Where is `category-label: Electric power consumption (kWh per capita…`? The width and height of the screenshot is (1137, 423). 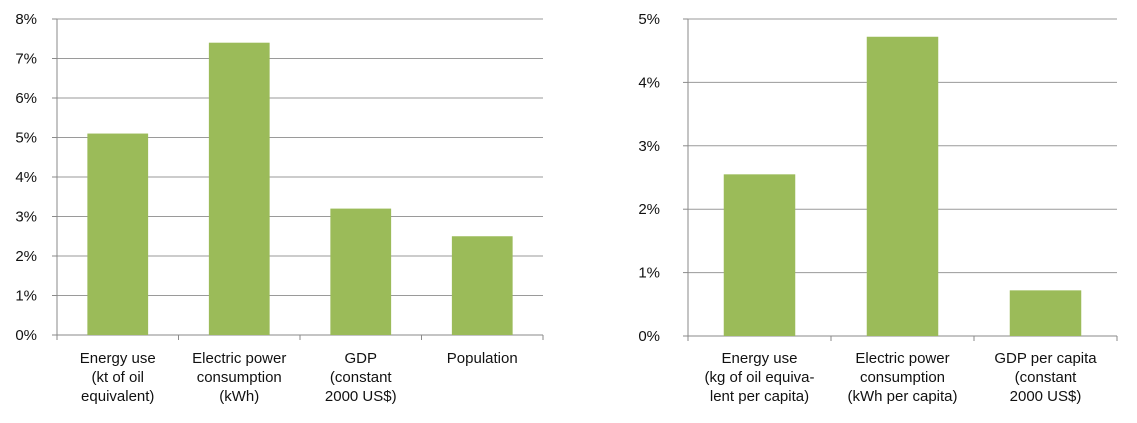 category-label: Electric power consumption (kWh per capita… is located at coordinates (902, 377).